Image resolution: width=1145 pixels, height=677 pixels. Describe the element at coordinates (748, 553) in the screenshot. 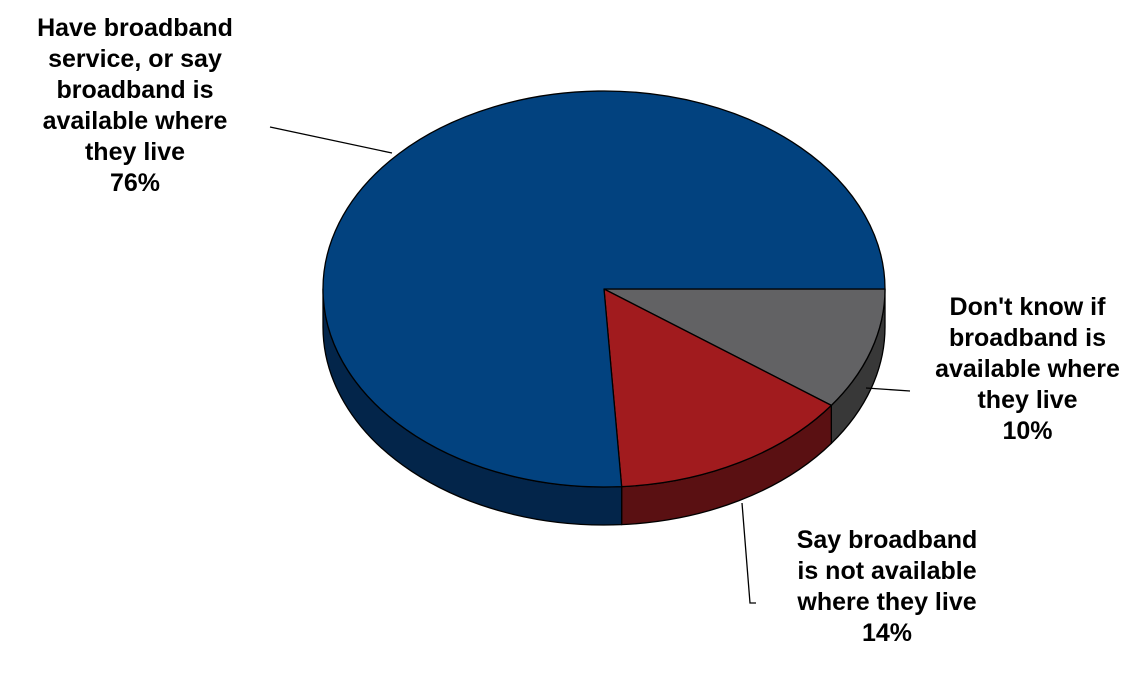

I see `leader-line-not-available` at that location.